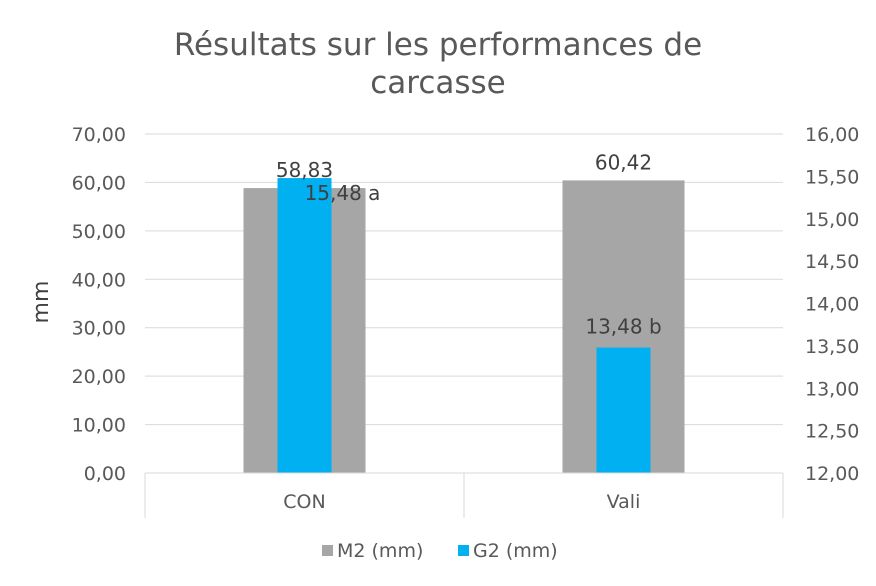 Image resolution: width=876 pixels, height=586 pixels. I want to click on left-tick-label: 60,00, so click(99, 183).